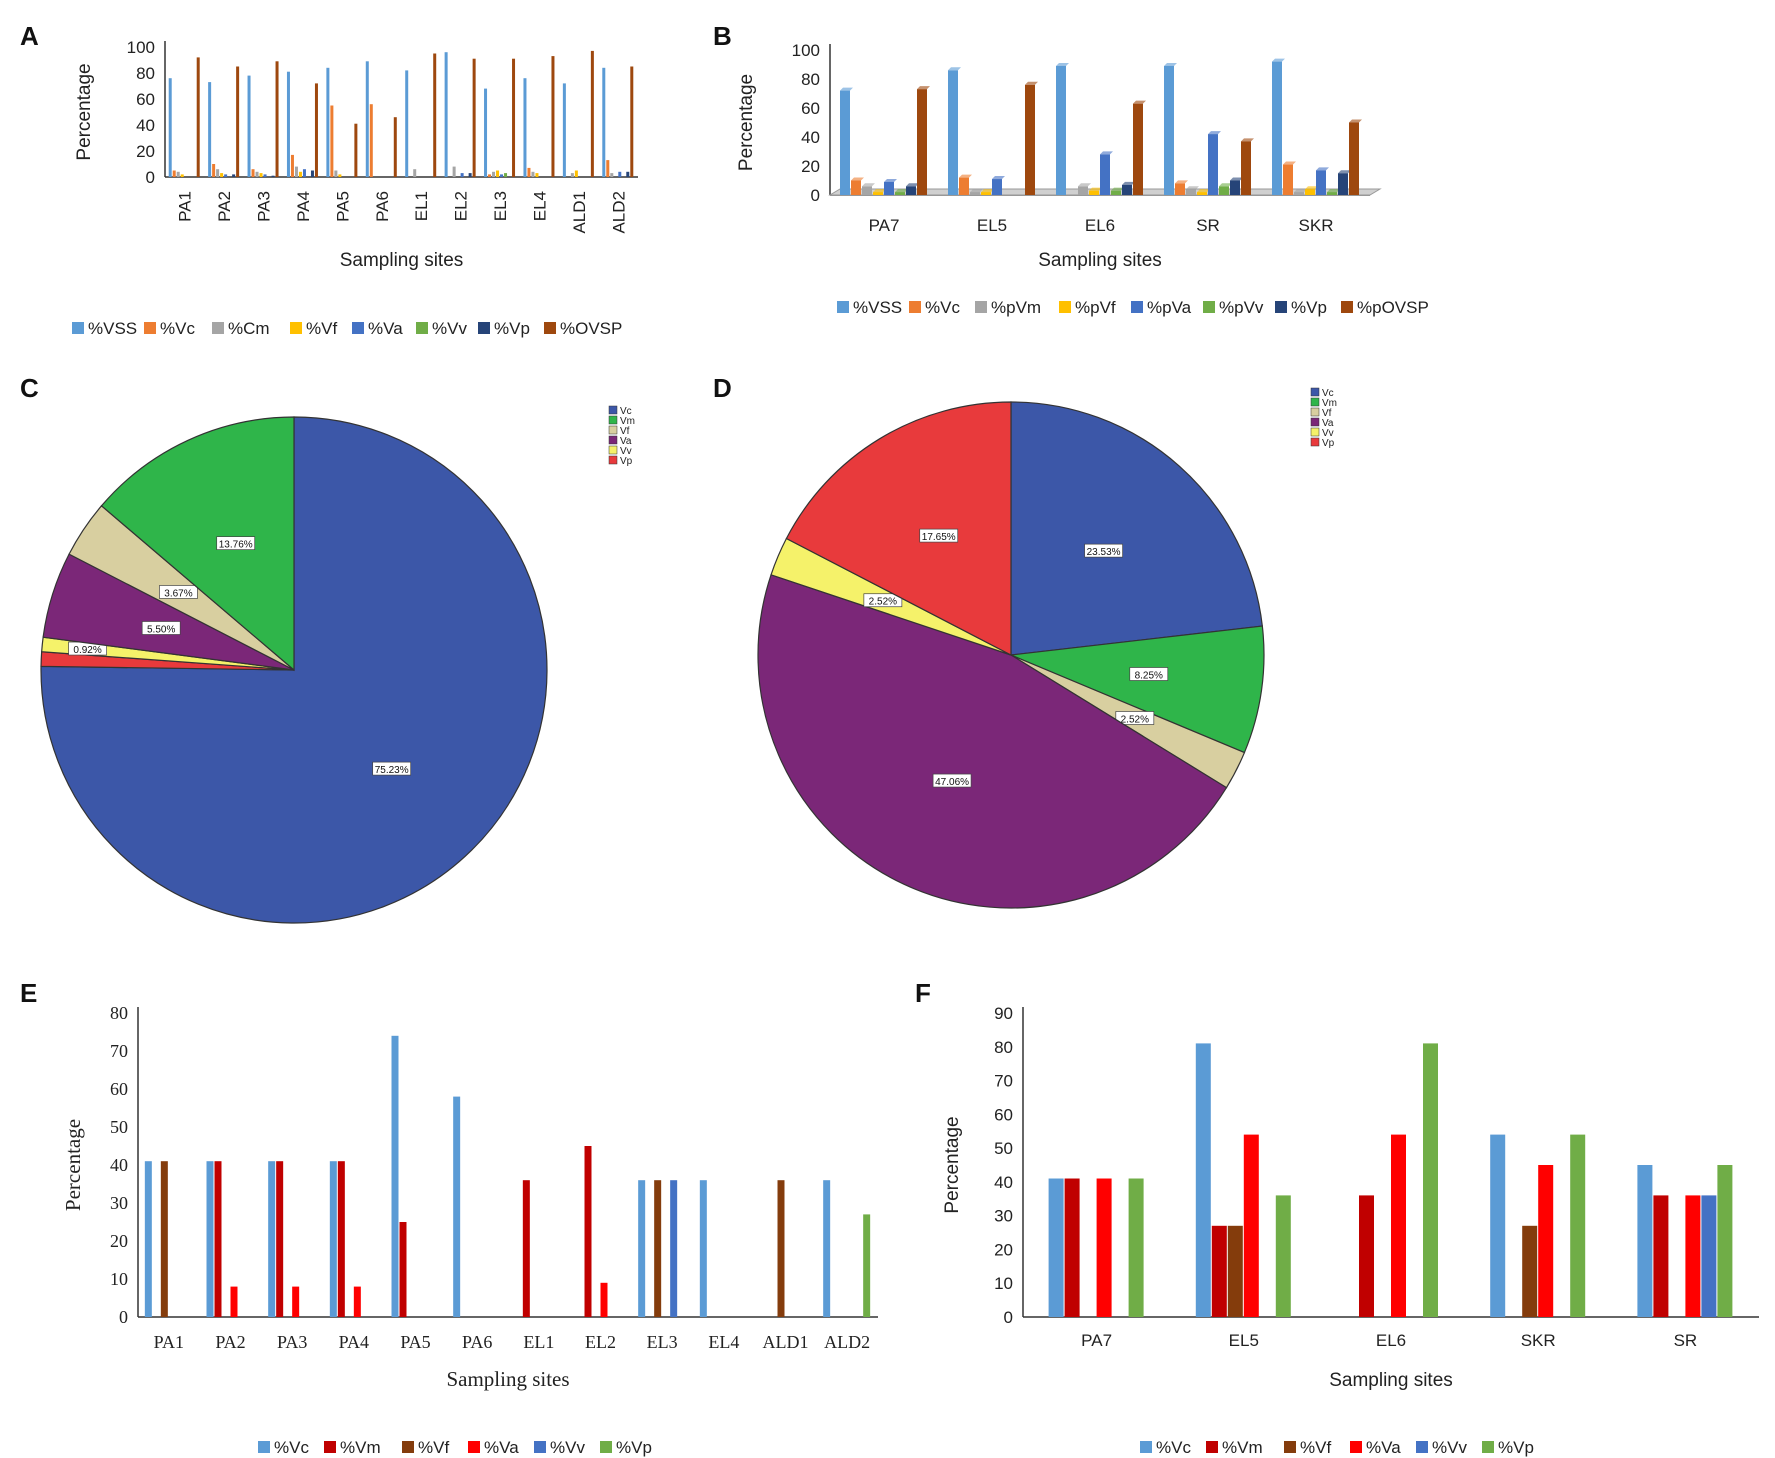  Describe the element at coordinates (857, 179) in the screenshot. I see `bar-top-b-pa7-vc` at that location.